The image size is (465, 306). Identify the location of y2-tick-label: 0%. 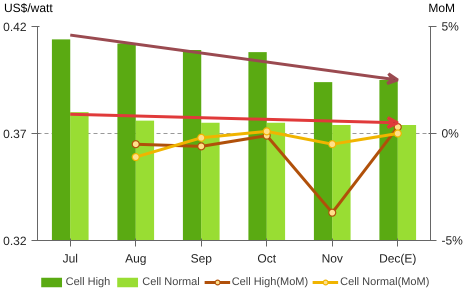
(451, 133).